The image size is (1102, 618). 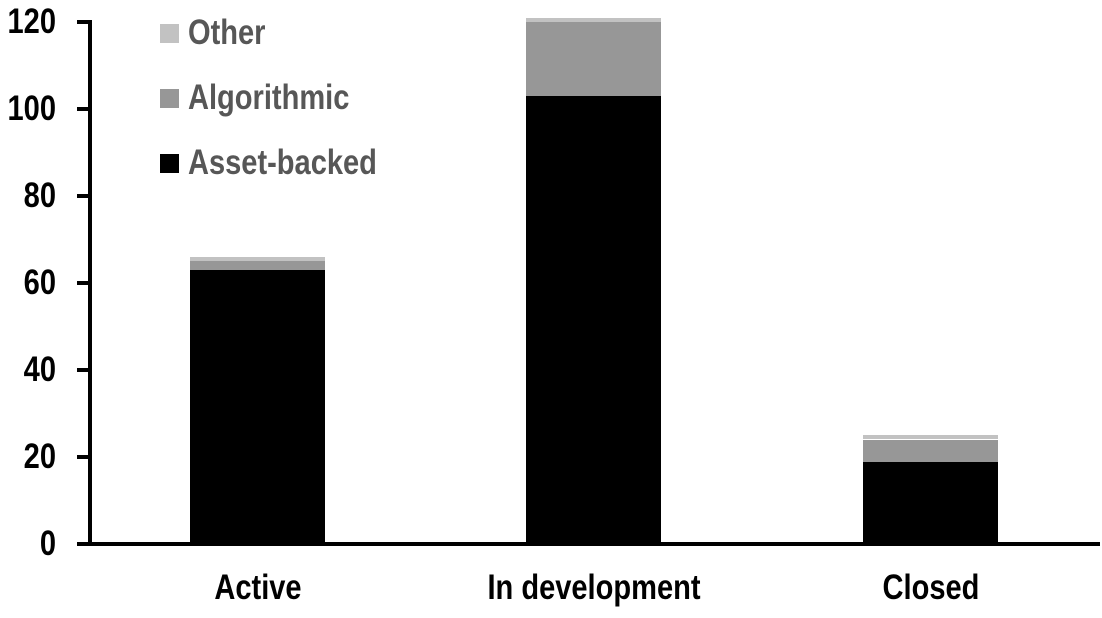 What do you see at coordinates (269, 97) in the screenshot?
I see `legend-label: Algorithmic` at bounding box center [269, 97].